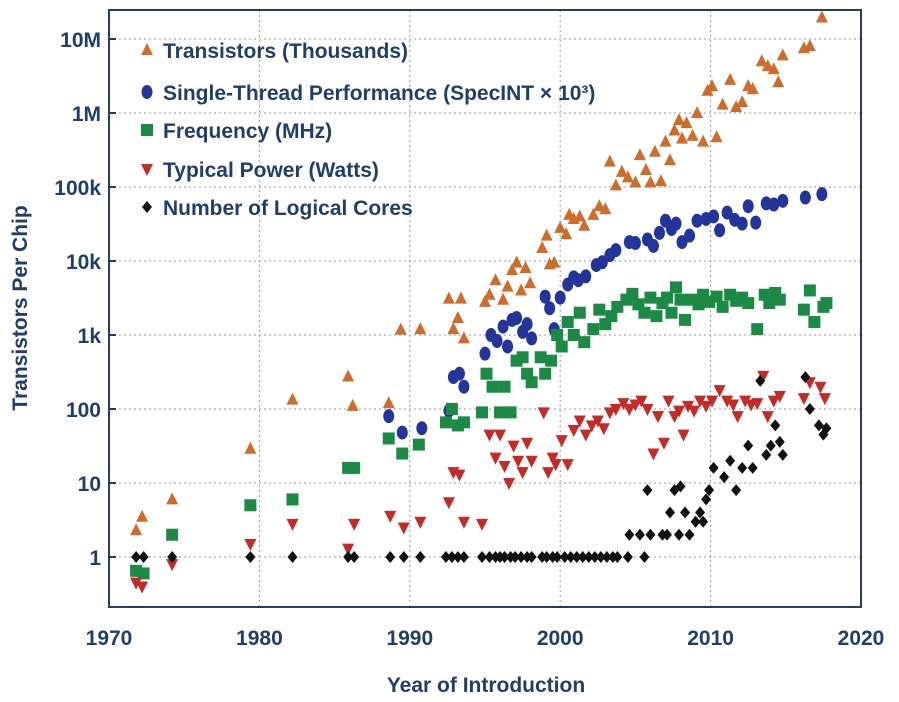  Describe the element at coordinates (271, 170) in the screenshot. I see `legend-power-label: Typical Power (Watts)` at that location.